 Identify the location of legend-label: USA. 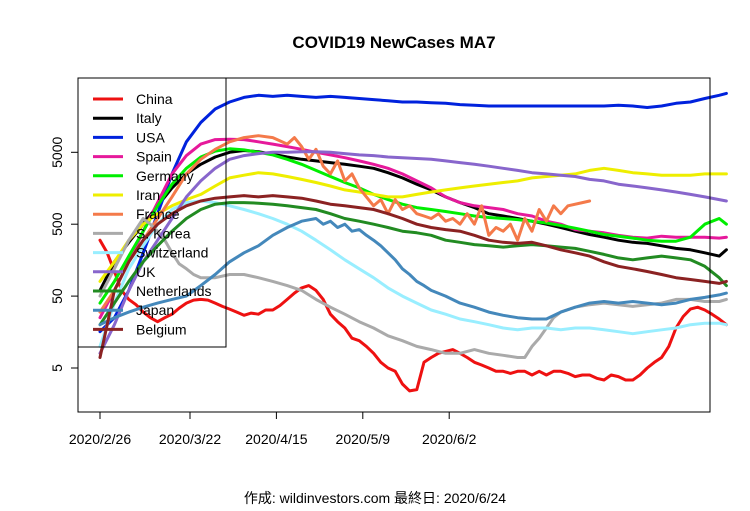
(150, 137).